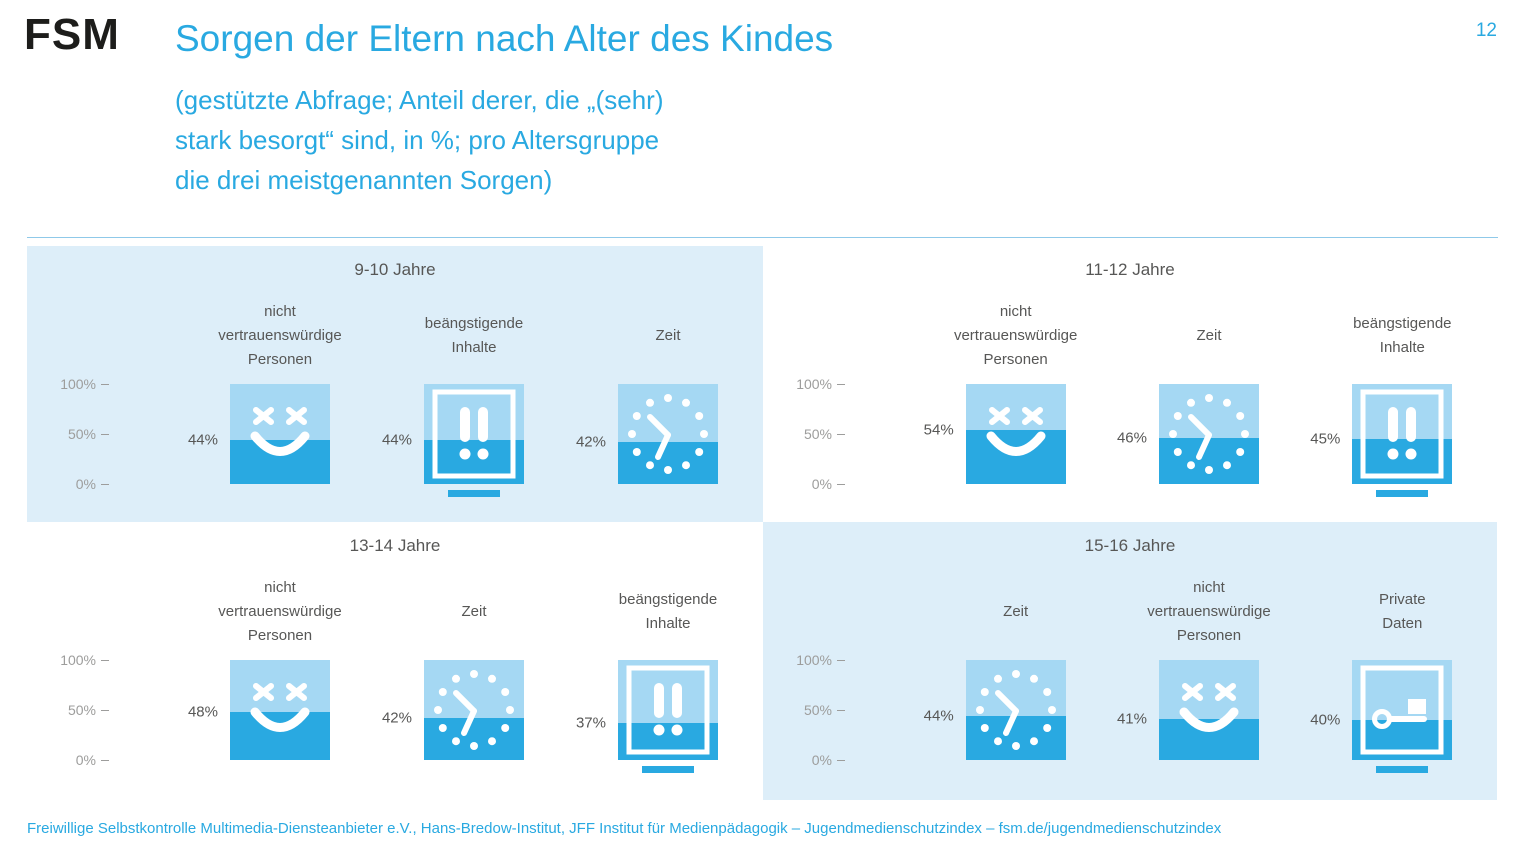 Image resolution: width=1527 pixels, height=846 pixels. I want to click on age-group-title: 9-10 Jahre, so click(395, 269).